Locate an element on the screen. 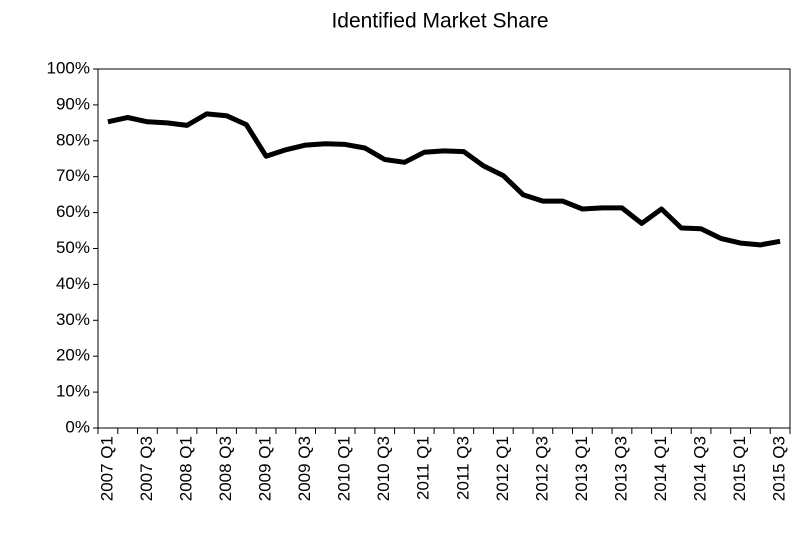  x-tick-label: 2008 Q3 is located at coordinates (225, 468).